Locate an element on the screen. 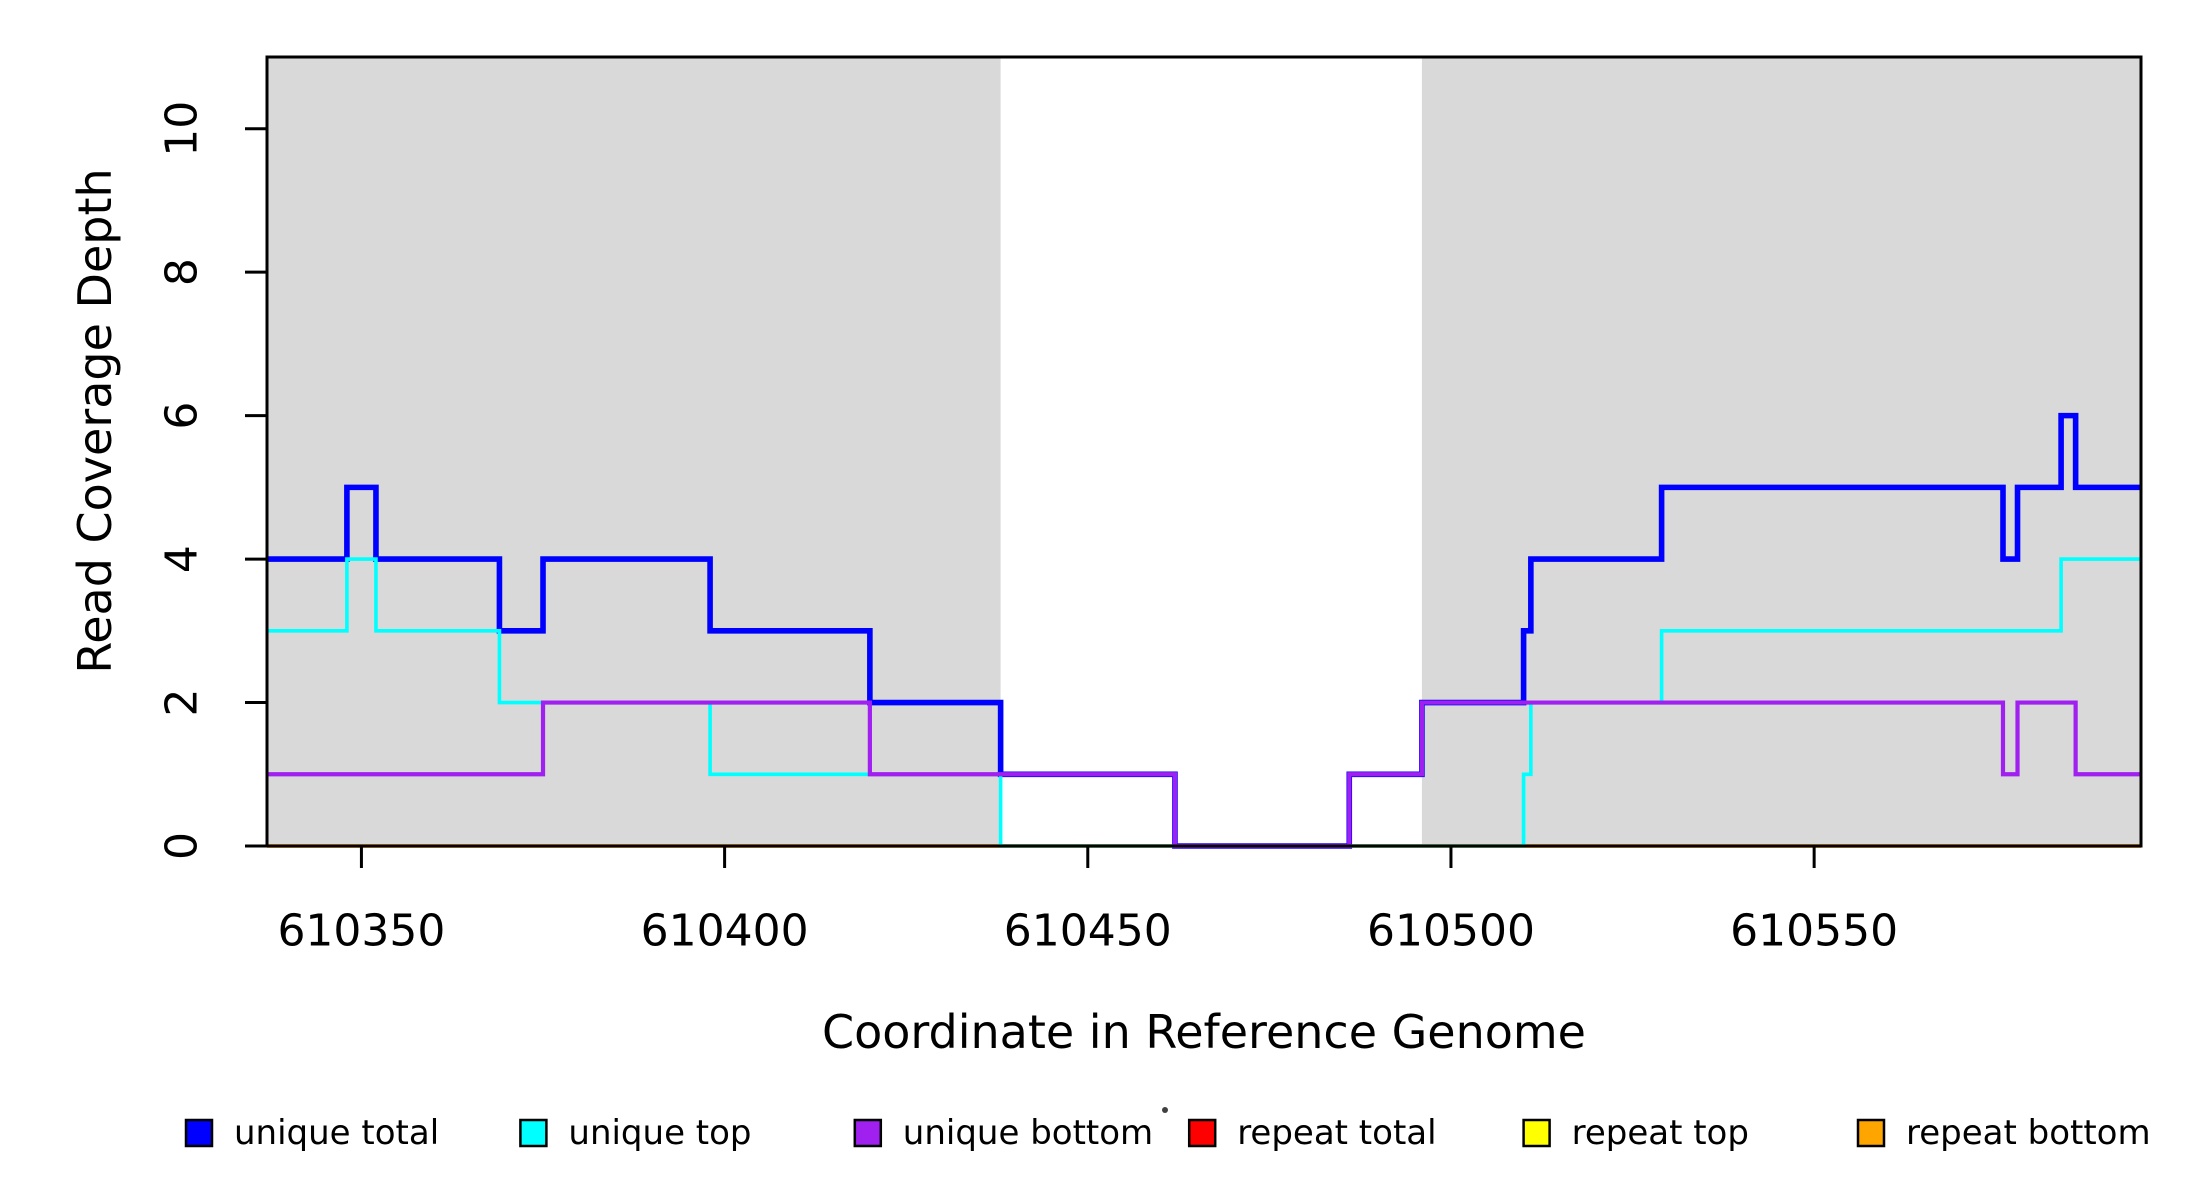 The width and height of the screenshot is (2200, 1200). y-tick-label: 4 is located at coordinates (182, 559).